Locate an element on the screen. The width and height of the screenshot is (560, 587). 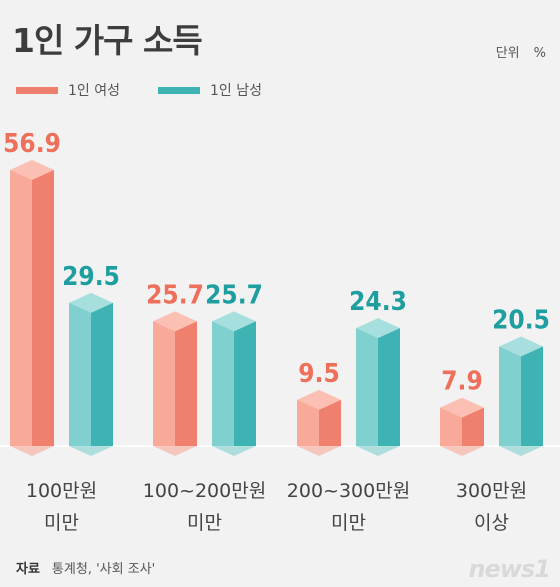
legend-label-female: 1인 여성 is located at coordinates (94, 91).